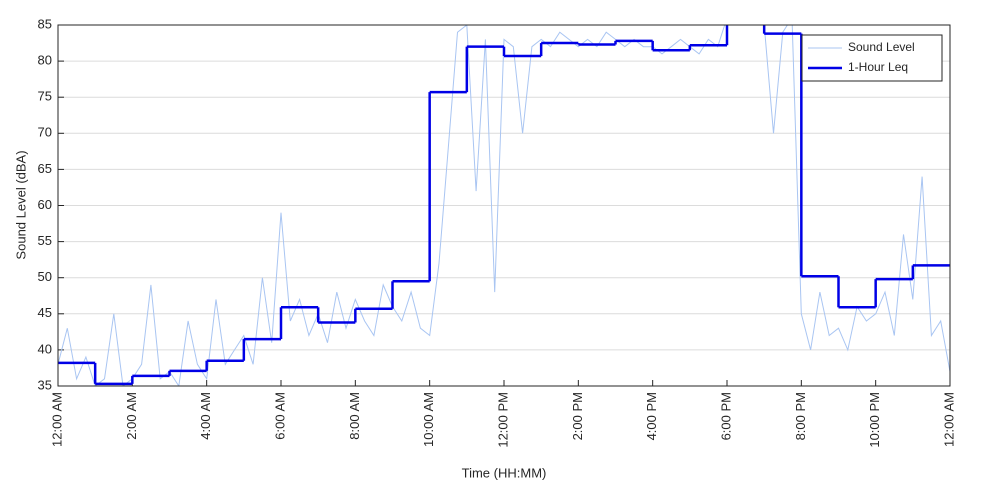  What do you see at coordinates (878, 67) in the screenshot?
I see `legend-label: 1-Hour Leq` at bounding box center [878, 67].